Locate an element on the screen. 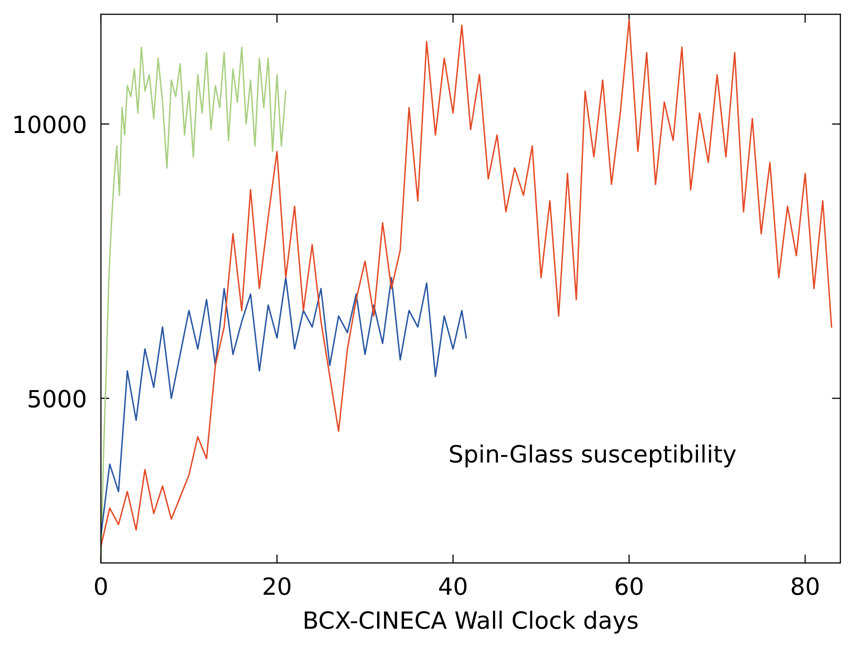 This screenshot has width=848, height=650. x-axis-title: BCX-CINECA Wall Clock days is located at coordinates (471, 622).